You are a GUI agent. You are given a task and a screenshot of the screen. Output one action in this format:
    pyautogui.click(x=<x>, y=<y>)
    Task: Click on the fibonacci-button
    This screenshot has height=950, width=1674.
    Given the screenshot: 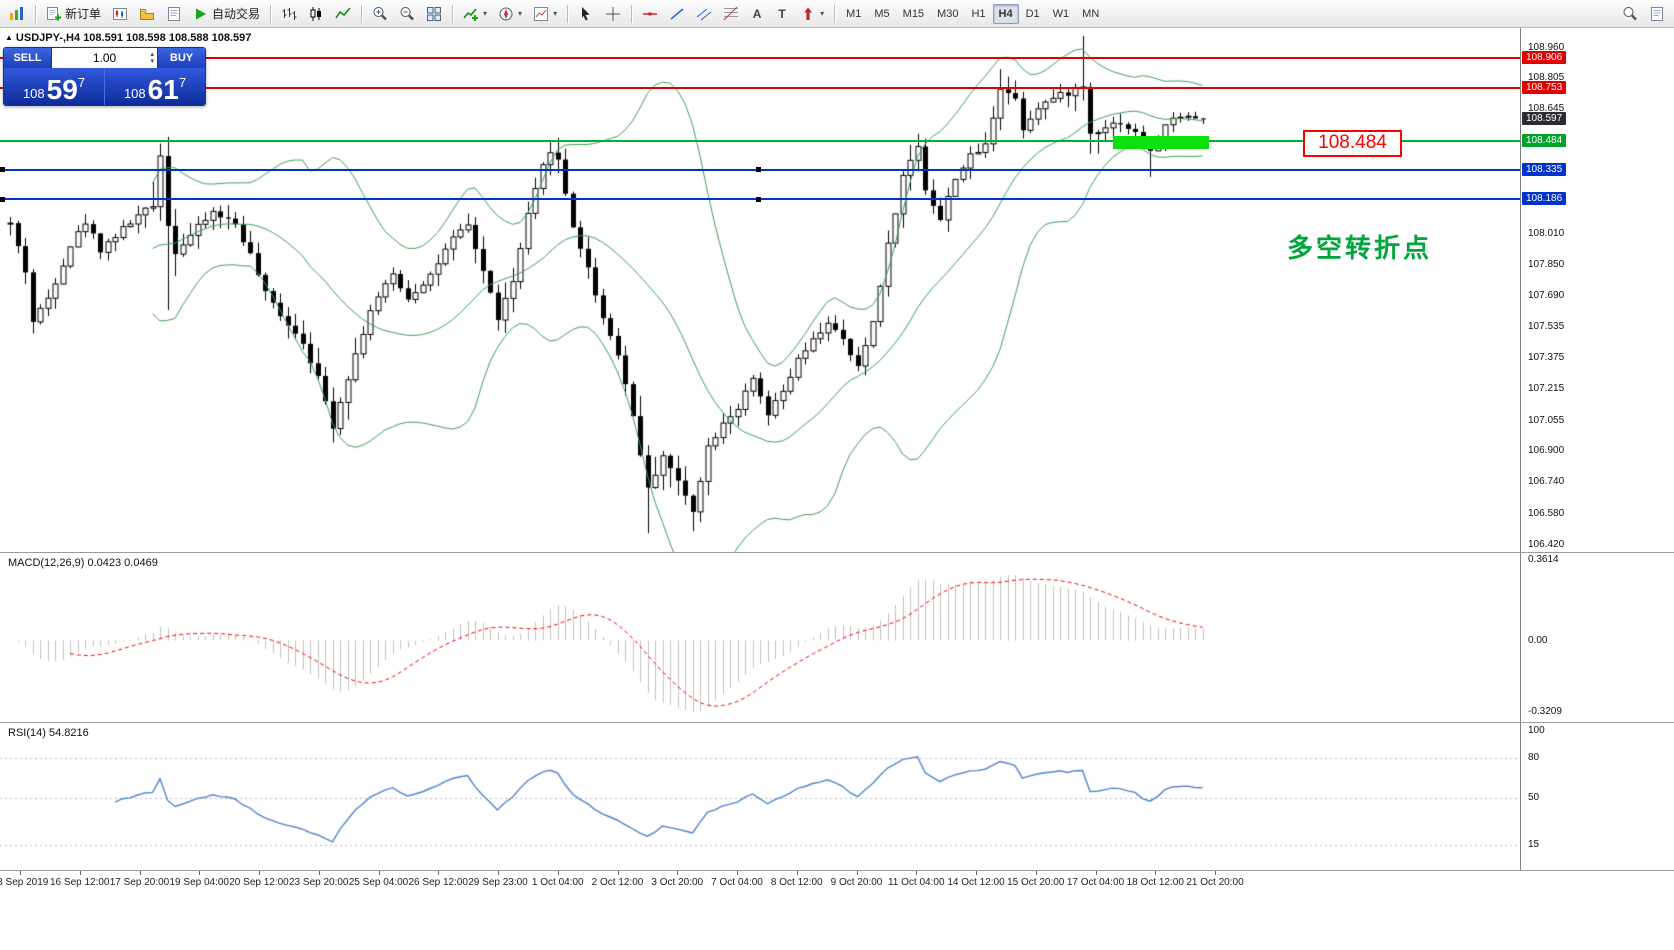 What is the action you would take?
    pyautogui.click(x=731, y=14)
    